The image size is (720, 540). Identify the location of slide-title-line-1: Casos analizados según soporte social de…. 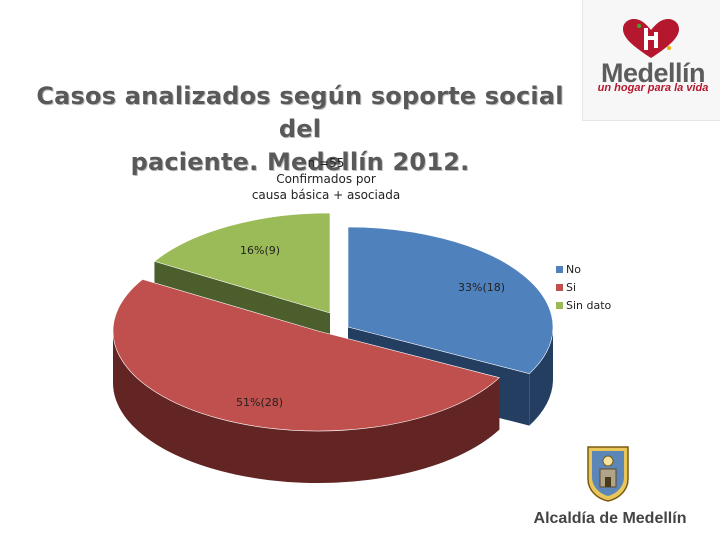
(300, 112).